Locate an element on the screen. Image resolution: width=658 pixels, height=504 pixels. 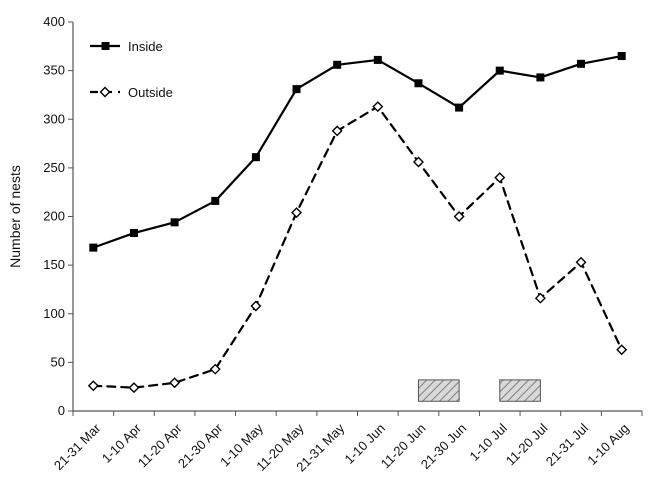
x-tick-label: 1-10 Aug is located at coordinates (607, 444).